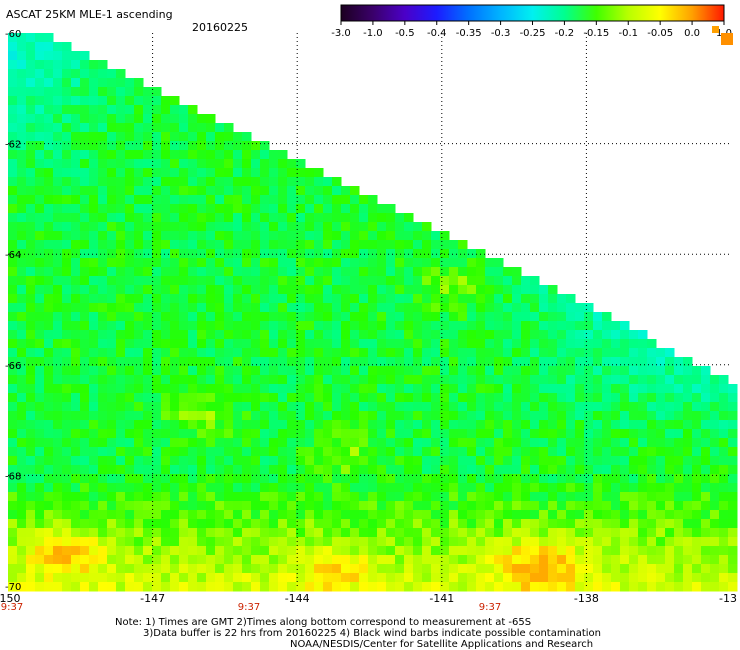 The image size is (740, 650). What do you see at coordinates (501, 33) in the screenshot?
I see `colorbar-label: -0.3` at bounding box center [501, 33].